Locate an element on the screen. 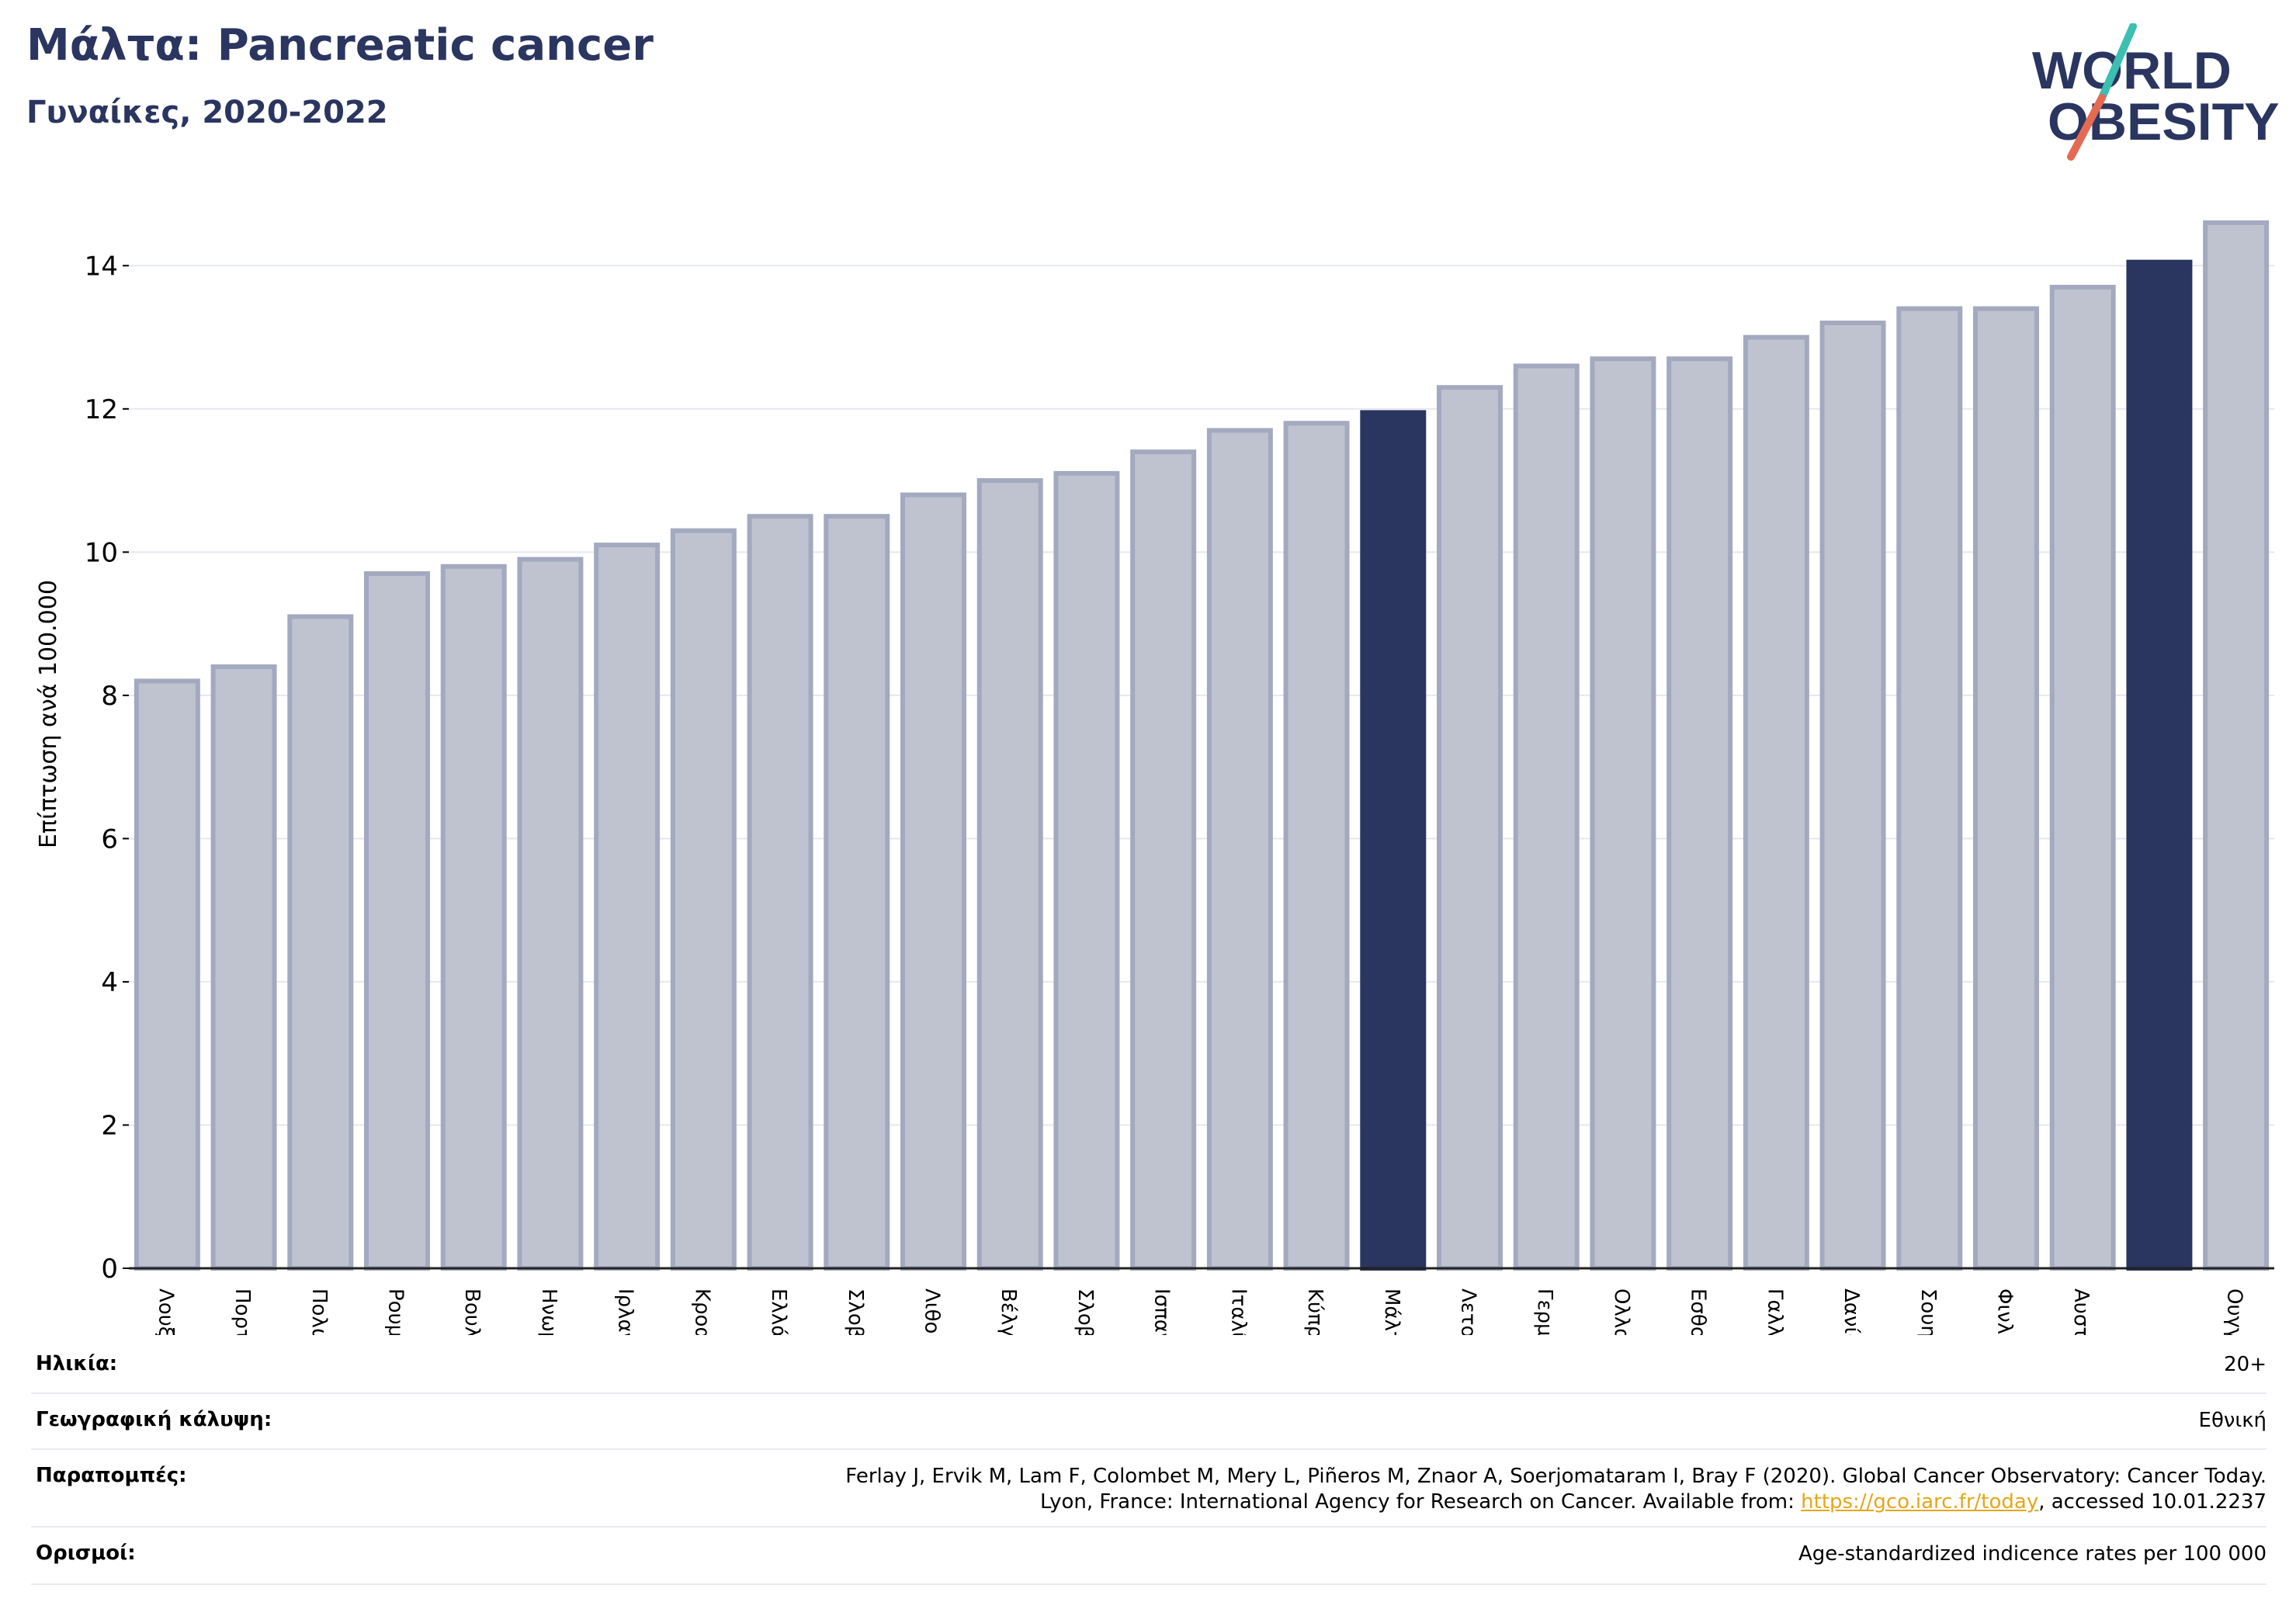 Image resolution: width=2296 pixels, height=1623 pixels. world-obesity-logo: WORLD OBESITY is located at coordinates (2156, 92).